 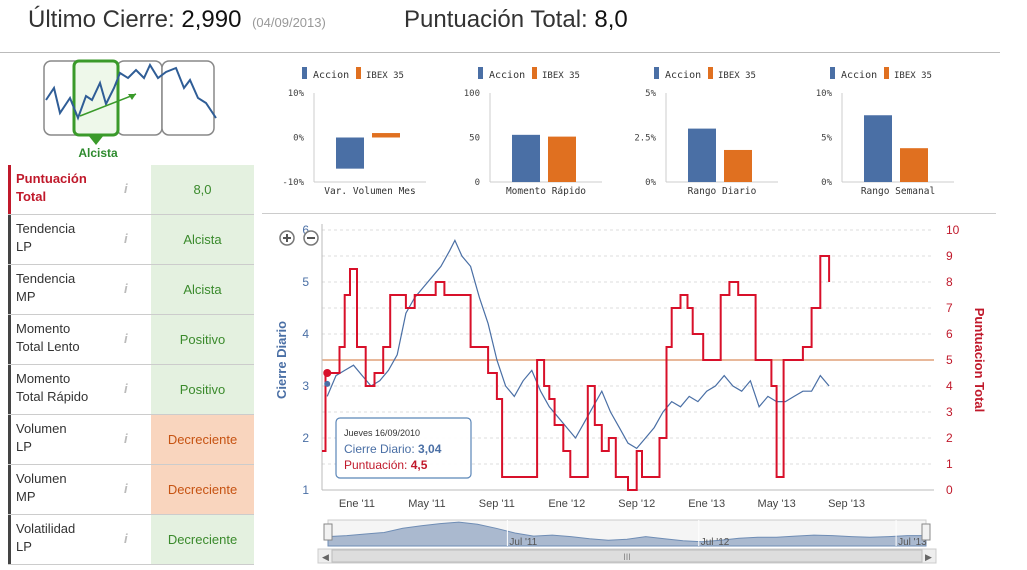 What do you see at coordinates (131, 490) in the screenshot?
I see `score-row-volume-mp: Volumen MP i Decreciente` at bounding box center [131, 490].